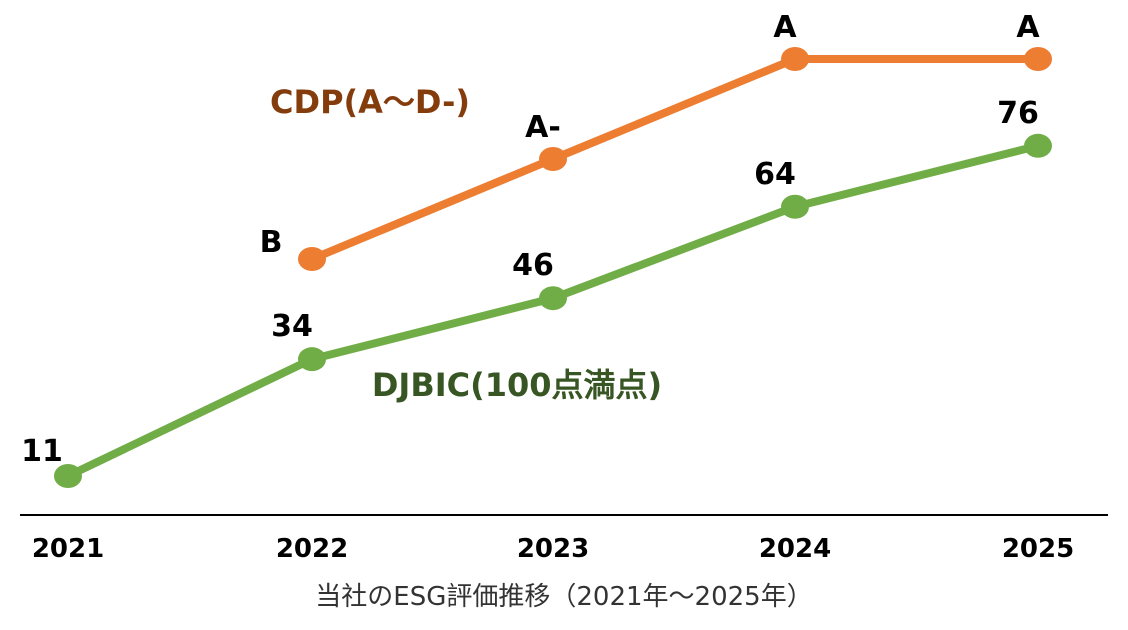  What do you see at coordinates (564, 597) in the screenshot?
I see `chart-caption: 当社のESG評価推移（2021年〜2025年）` at bounding box center [564, 597].